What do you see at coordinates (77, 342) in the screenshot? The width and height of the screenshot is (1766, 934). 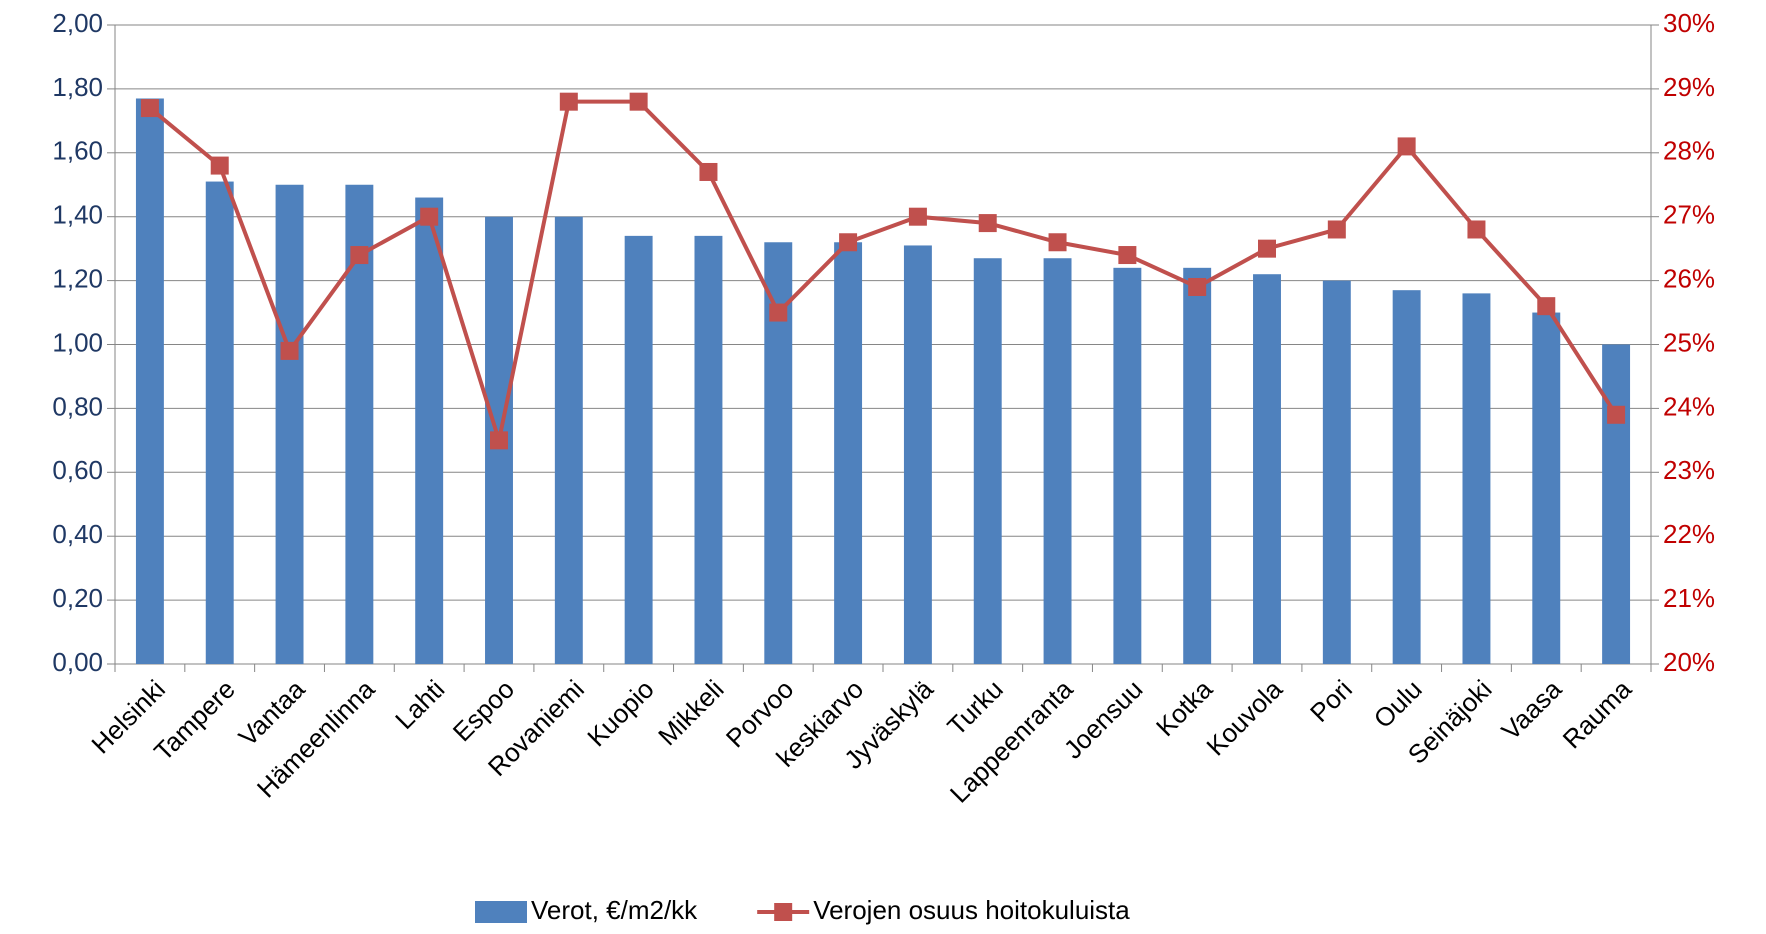 I see `y-tick-label: 1,00` at bounding box center [77, 342].